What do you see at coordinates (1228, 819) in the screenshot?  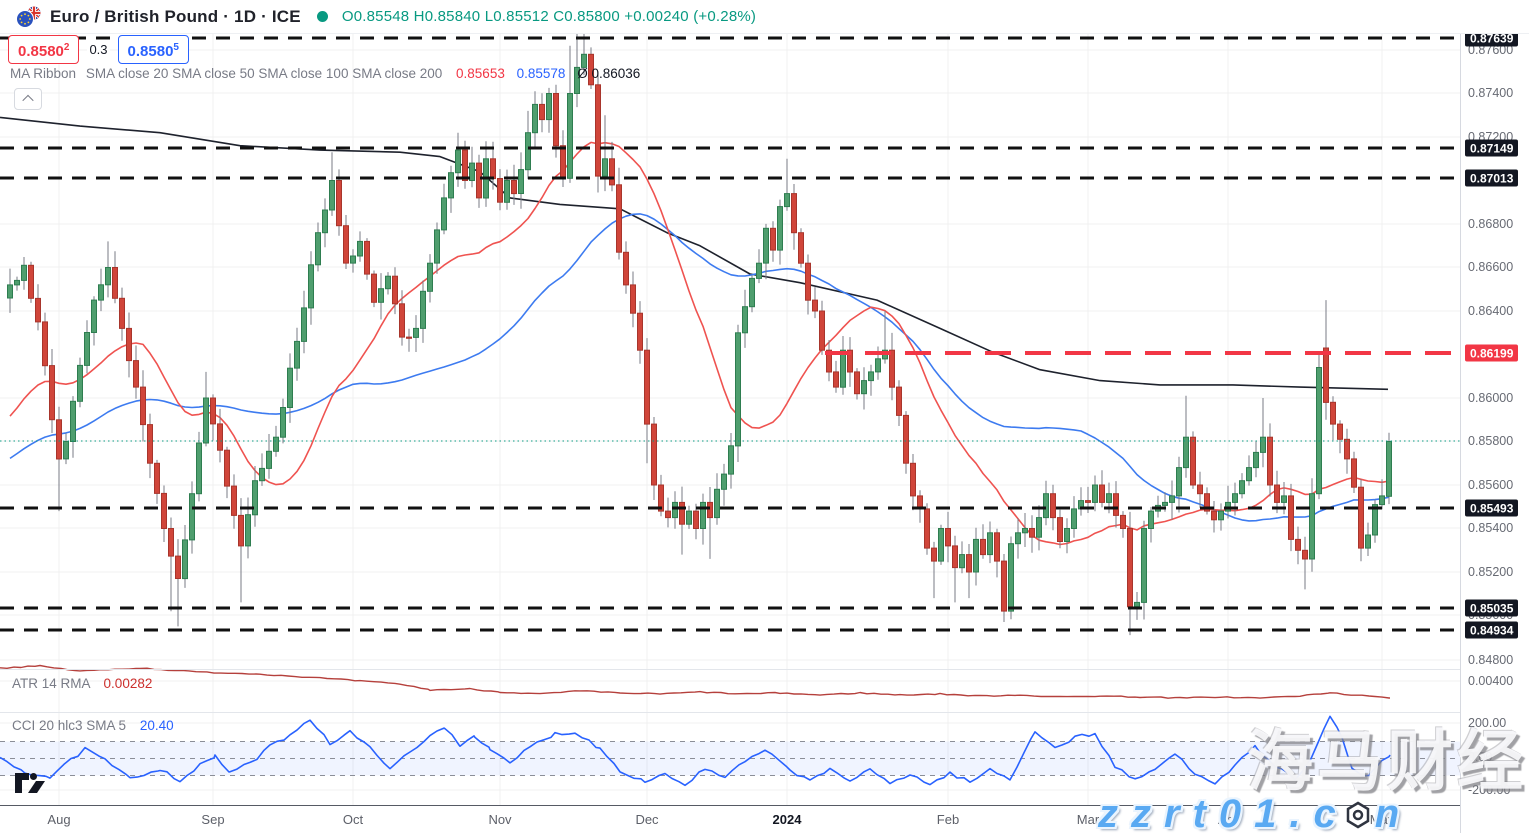 I see `time-axis-label: Apr` at bounding box center [1228, 819].